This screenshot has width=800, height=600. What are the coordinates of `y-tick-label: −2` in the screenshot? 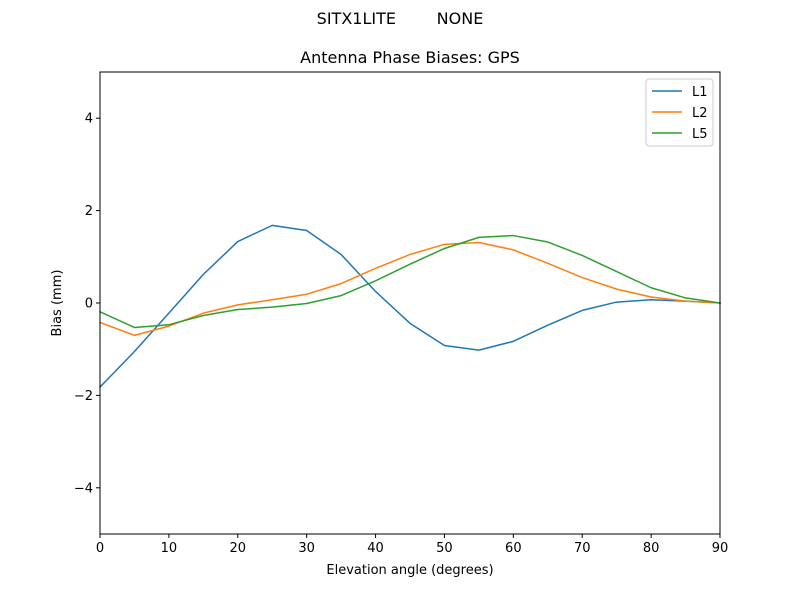 It's located at (83, 396).